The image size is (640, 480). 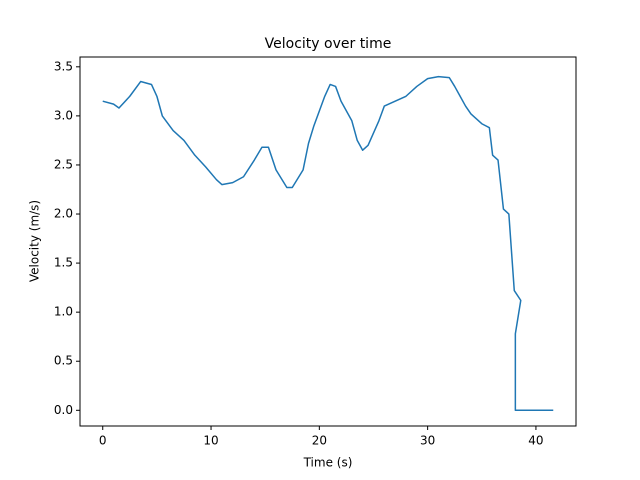 What do you see at coordinates (328, 463) in the screenshot?
I see `x-axis-label: Time (s)` at bounding box center [328, 463].